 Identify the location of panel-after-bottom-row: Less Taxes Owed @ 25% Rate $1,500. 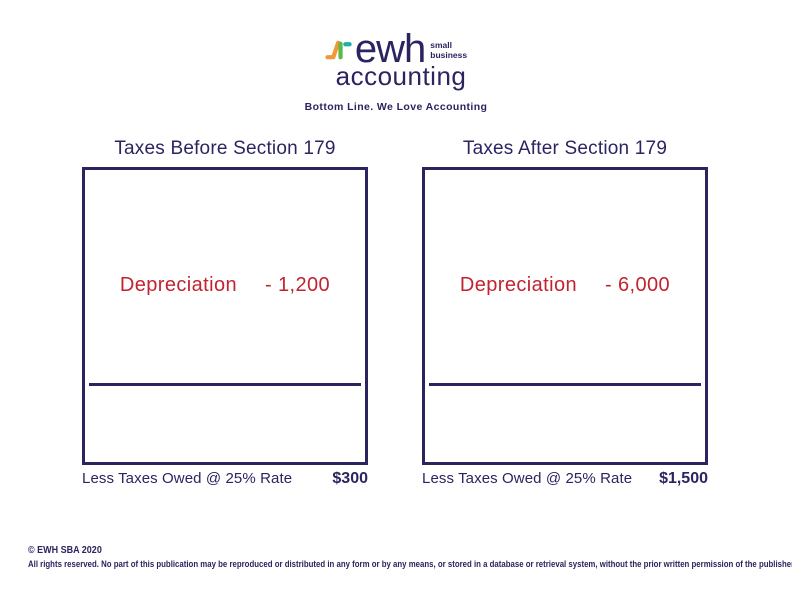
(565, 479).